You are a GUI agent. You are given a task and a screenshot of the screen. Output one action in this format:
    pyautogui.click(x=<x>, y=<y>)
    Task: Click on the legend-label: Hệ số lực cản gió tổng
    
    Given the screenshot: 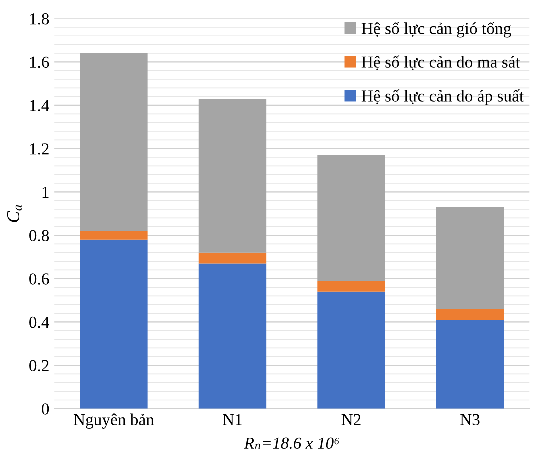 What is the action you would take?
    pyautogui.click(x=437, y=30)
    